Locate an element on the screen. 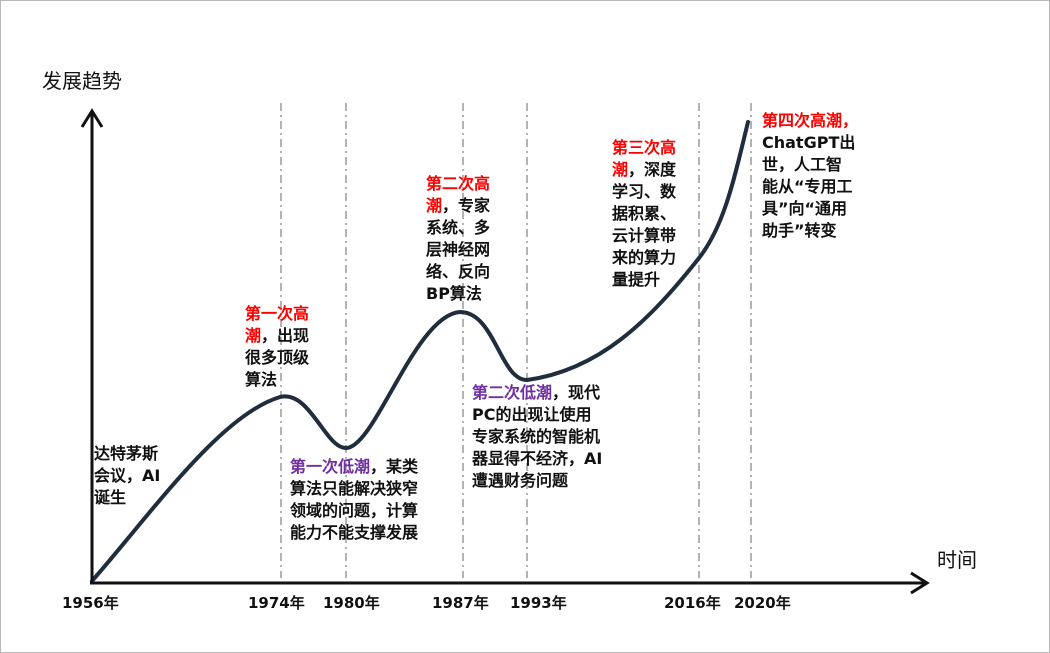 Image resolution: width=1050 pixels, height=653 pixels. annotation-line: 算法只能解决狭窄 is located at coordinates (354, 489).